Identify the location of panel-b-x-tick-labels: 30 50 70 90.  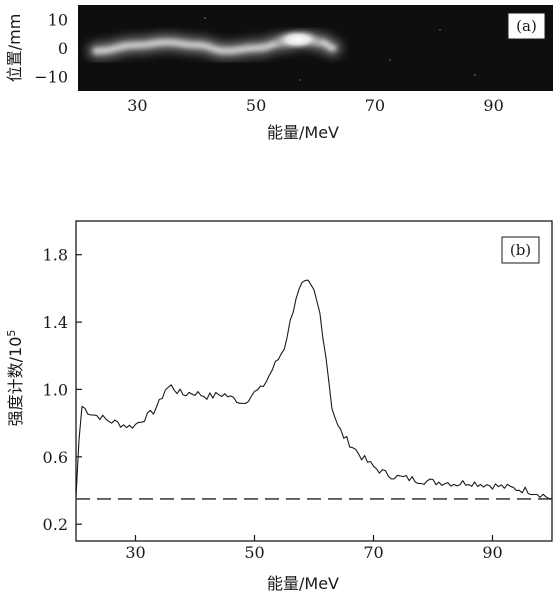
(313, 552).